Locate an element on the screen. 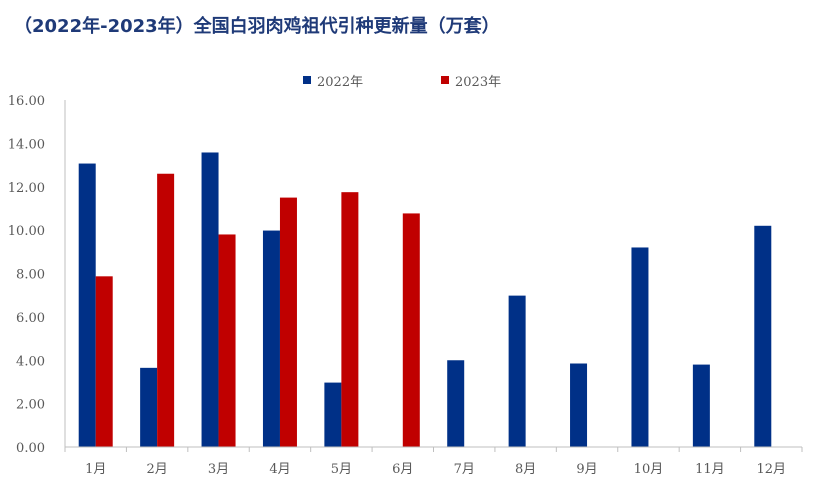 This screenshot has width=827, height=502. x-tick-label: 1月 is located at coordinates (95, 469).